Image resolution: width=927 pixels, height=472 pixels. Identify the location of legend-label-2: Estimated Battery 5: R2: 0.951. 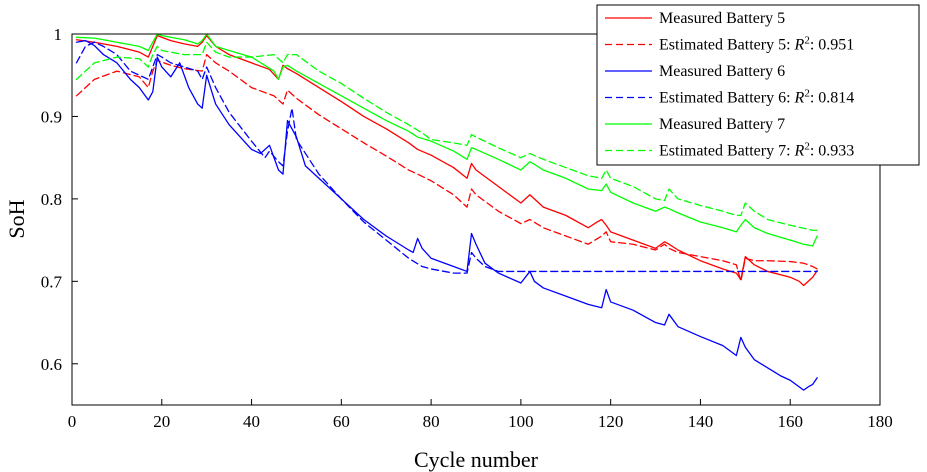
(756, 44).